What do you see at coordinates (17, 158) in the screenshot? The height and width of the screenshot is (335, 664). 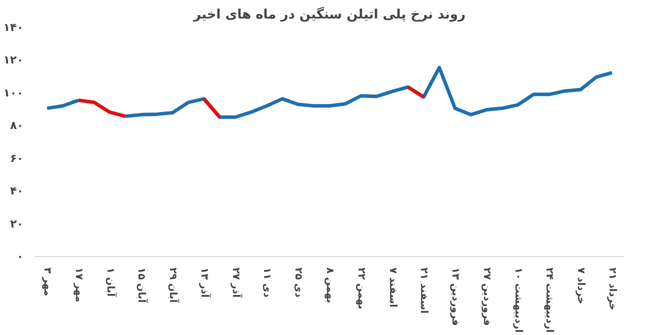 I see `y-tick-label: ۶۰` at bounding box center [17, 158].